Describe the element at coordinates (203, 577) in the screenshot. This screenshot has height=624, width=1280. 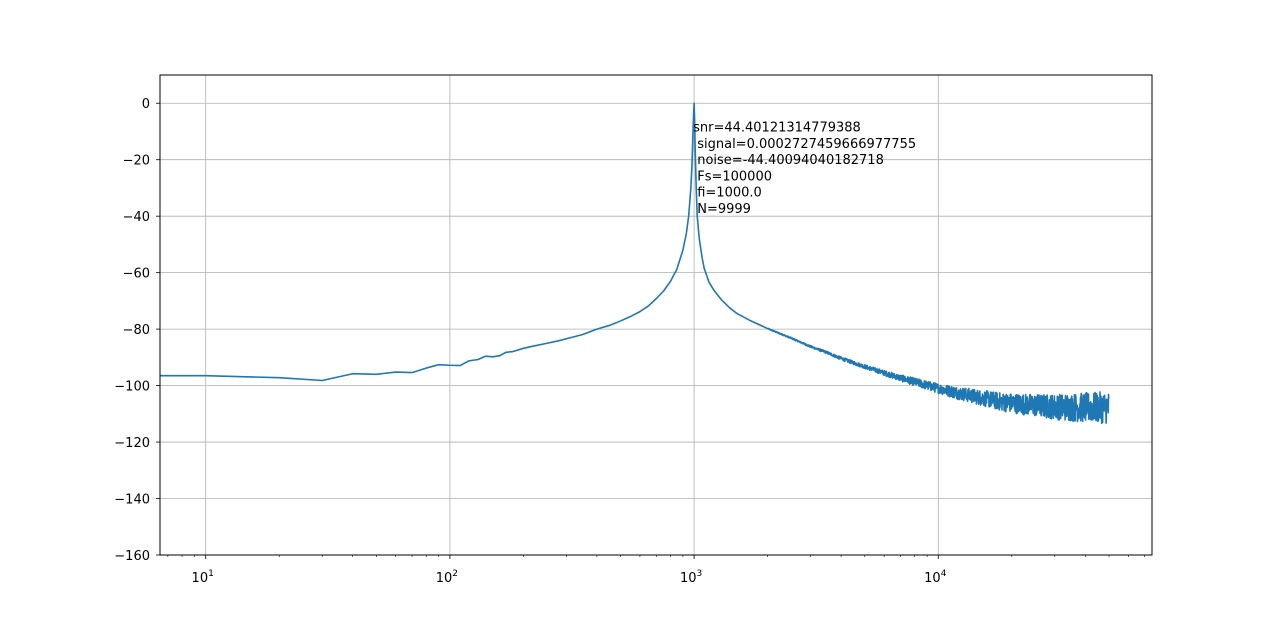
I see `x-tick-label: 10¹` at that location.